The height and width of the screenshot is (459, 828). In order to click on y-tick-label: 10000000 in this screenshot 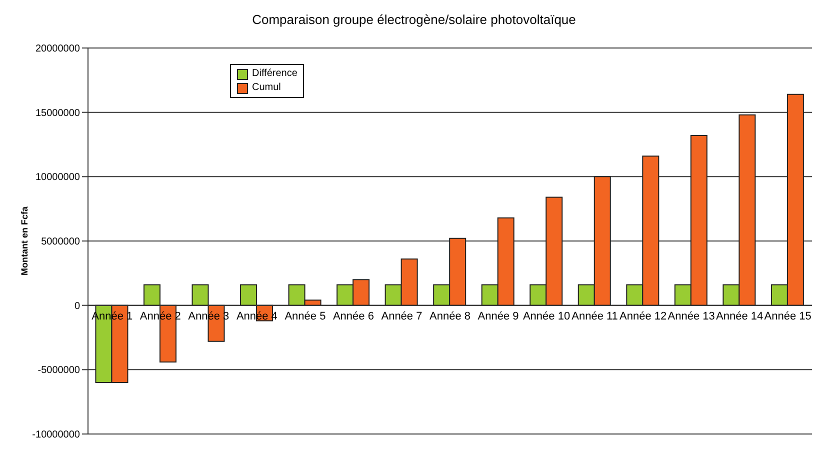, I will do `click(58, 178)`.